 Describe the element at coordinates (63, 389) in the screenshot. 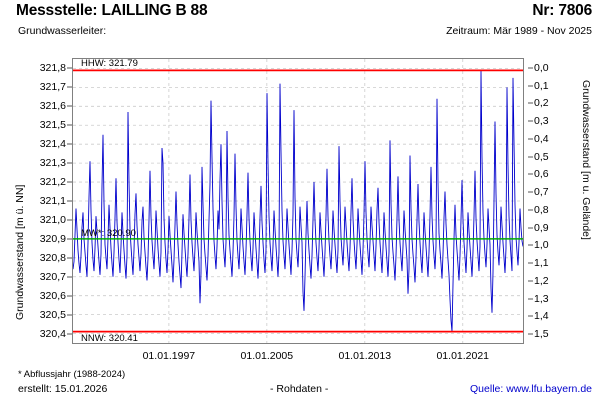

I see `footer-created-date: erstellt: 15.01.2026` at that location.